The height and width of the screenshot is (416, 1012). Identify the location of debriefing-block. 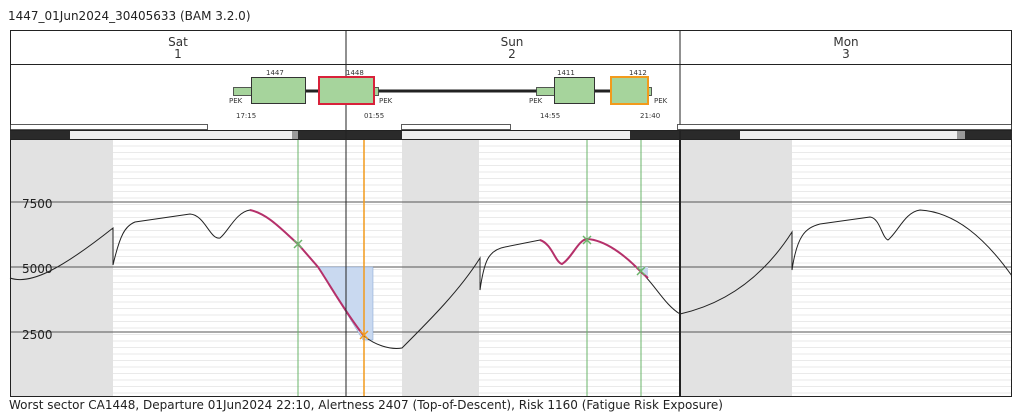
(376, 91).